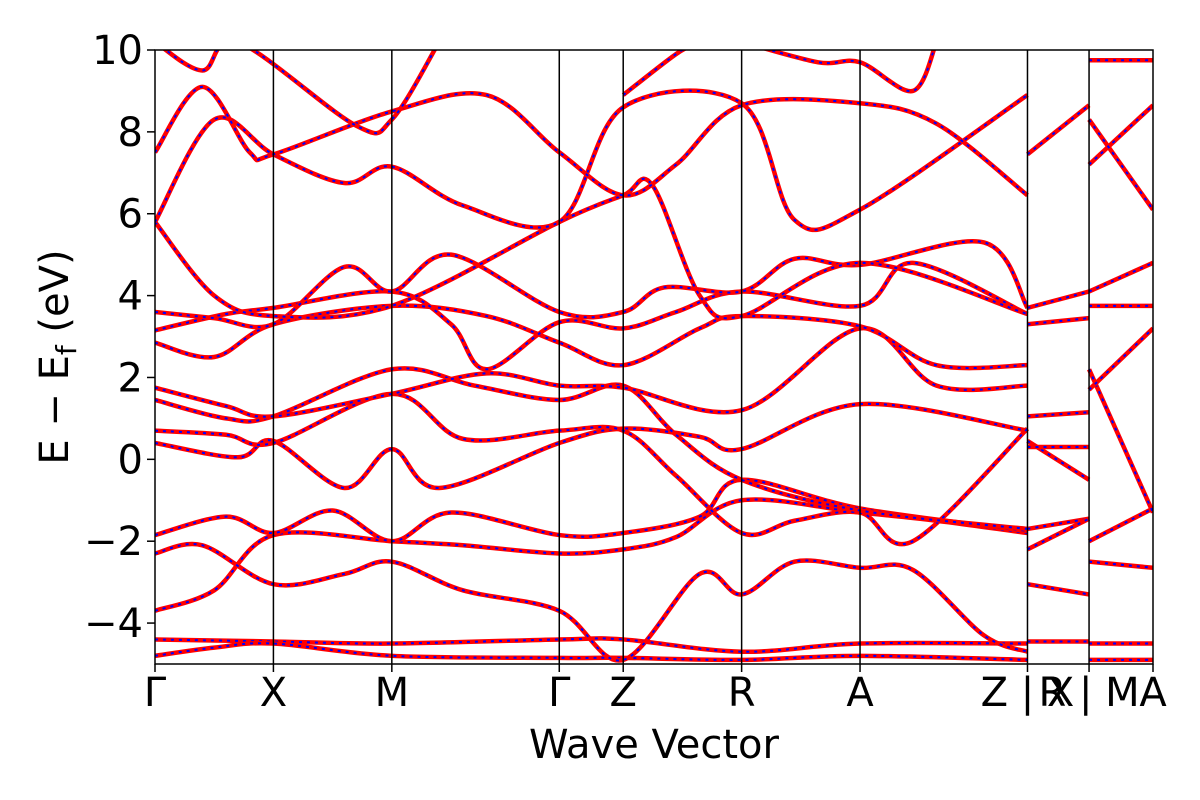 This screenshot has width=1200, height=800. Describe the element at coordinates (130, 133) in the screenshot. I see `y-tick-label: 8` at that location.